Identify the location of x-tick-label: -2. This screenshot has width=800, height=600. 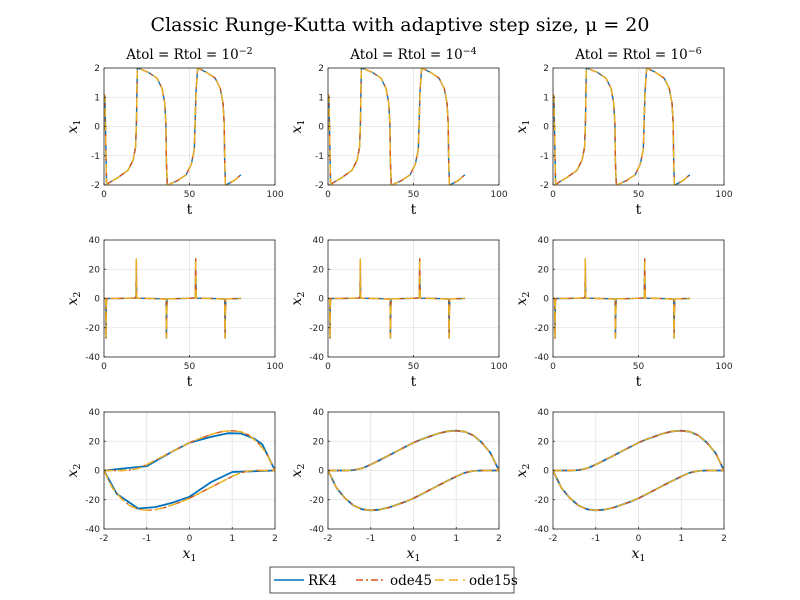
(328, 539).